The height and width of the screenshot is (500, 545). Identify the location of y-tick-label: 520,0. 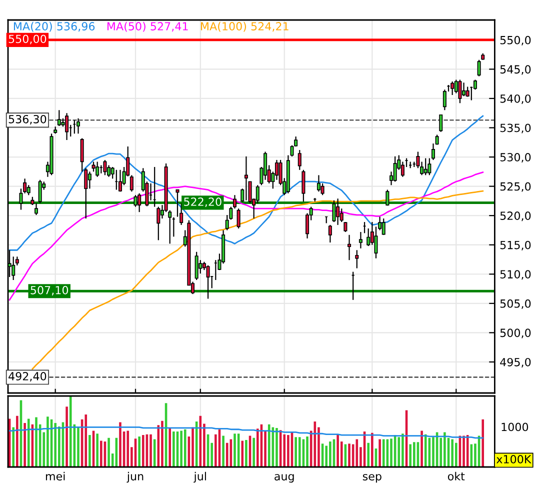
(515, 217).